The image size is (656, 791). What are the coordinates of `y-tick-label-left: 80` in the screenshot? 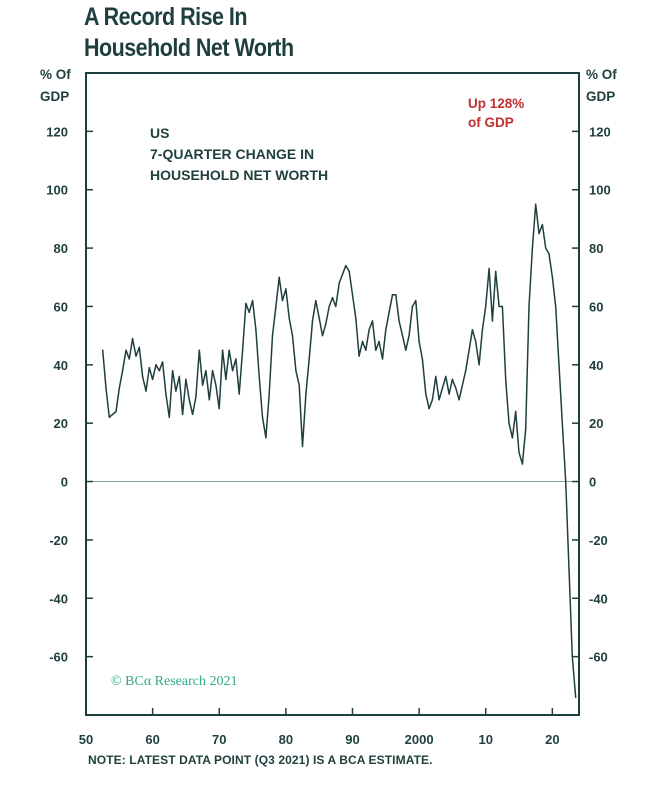 It's located at (61, 248).